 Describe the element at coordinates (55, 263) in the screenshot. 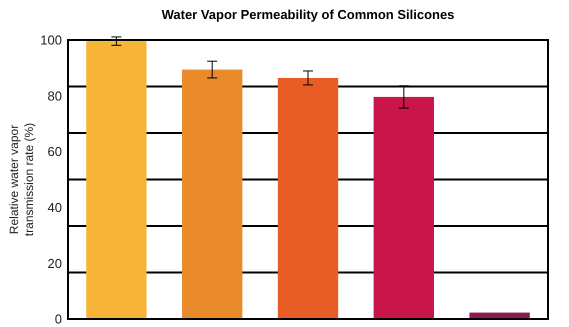

I see `y-tick-label: 20` at that location.